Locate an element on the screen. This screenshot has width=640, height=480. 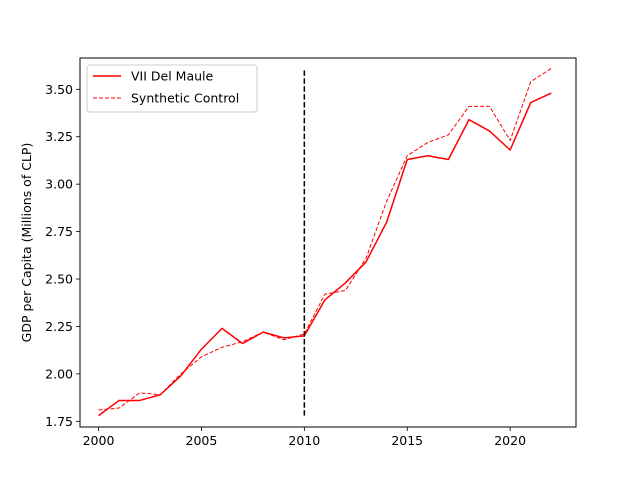
y-tick-label: 2.00 is located at coordinates (59, 373).